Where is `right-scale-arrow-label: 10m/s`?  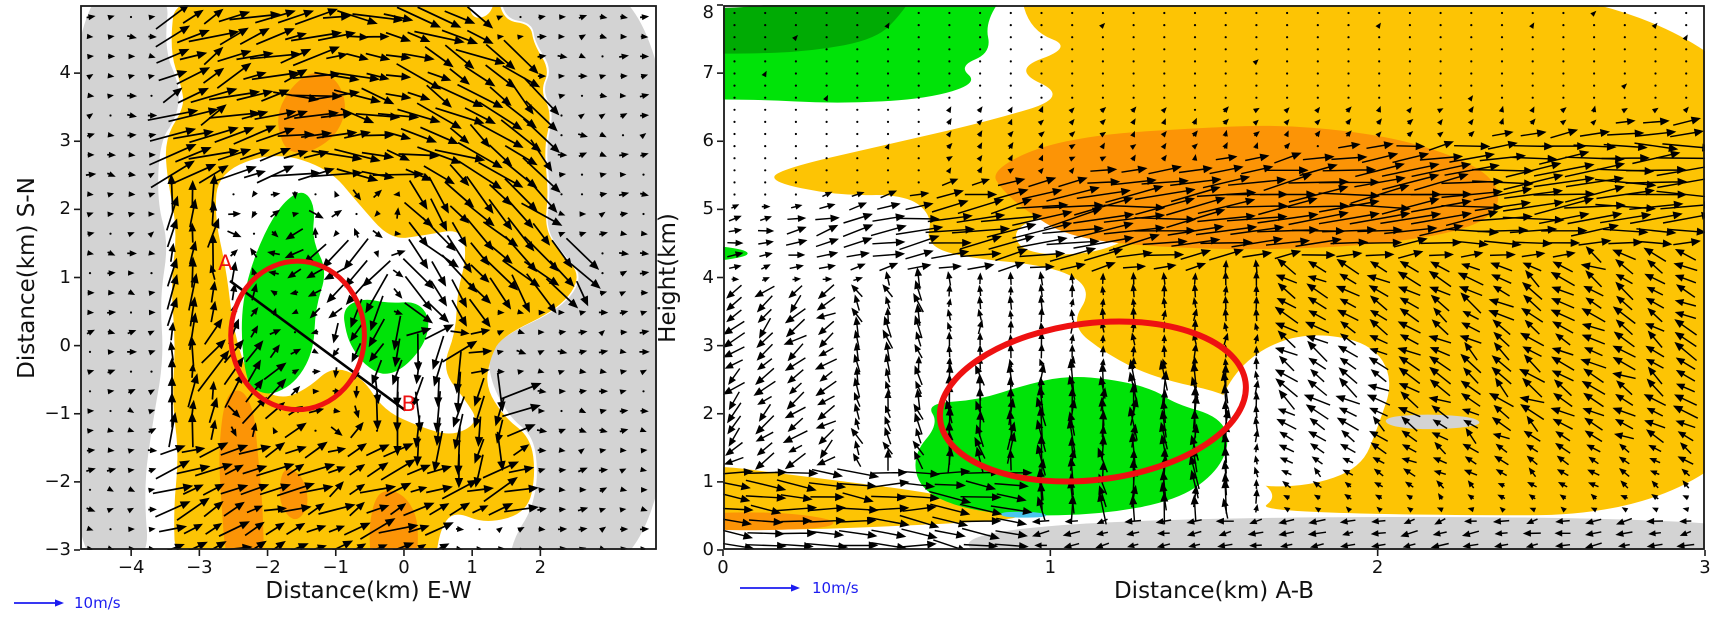
right-scale-arrow-label: 10m/s is located at coordinates (835, 588).